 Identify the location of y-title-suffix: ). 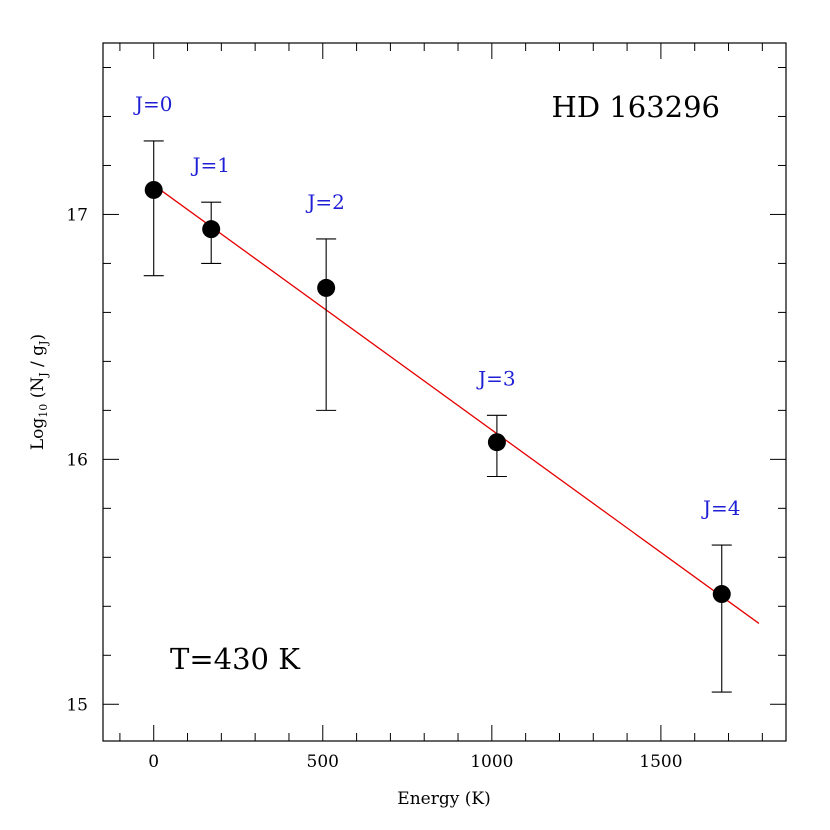
(38, 337).